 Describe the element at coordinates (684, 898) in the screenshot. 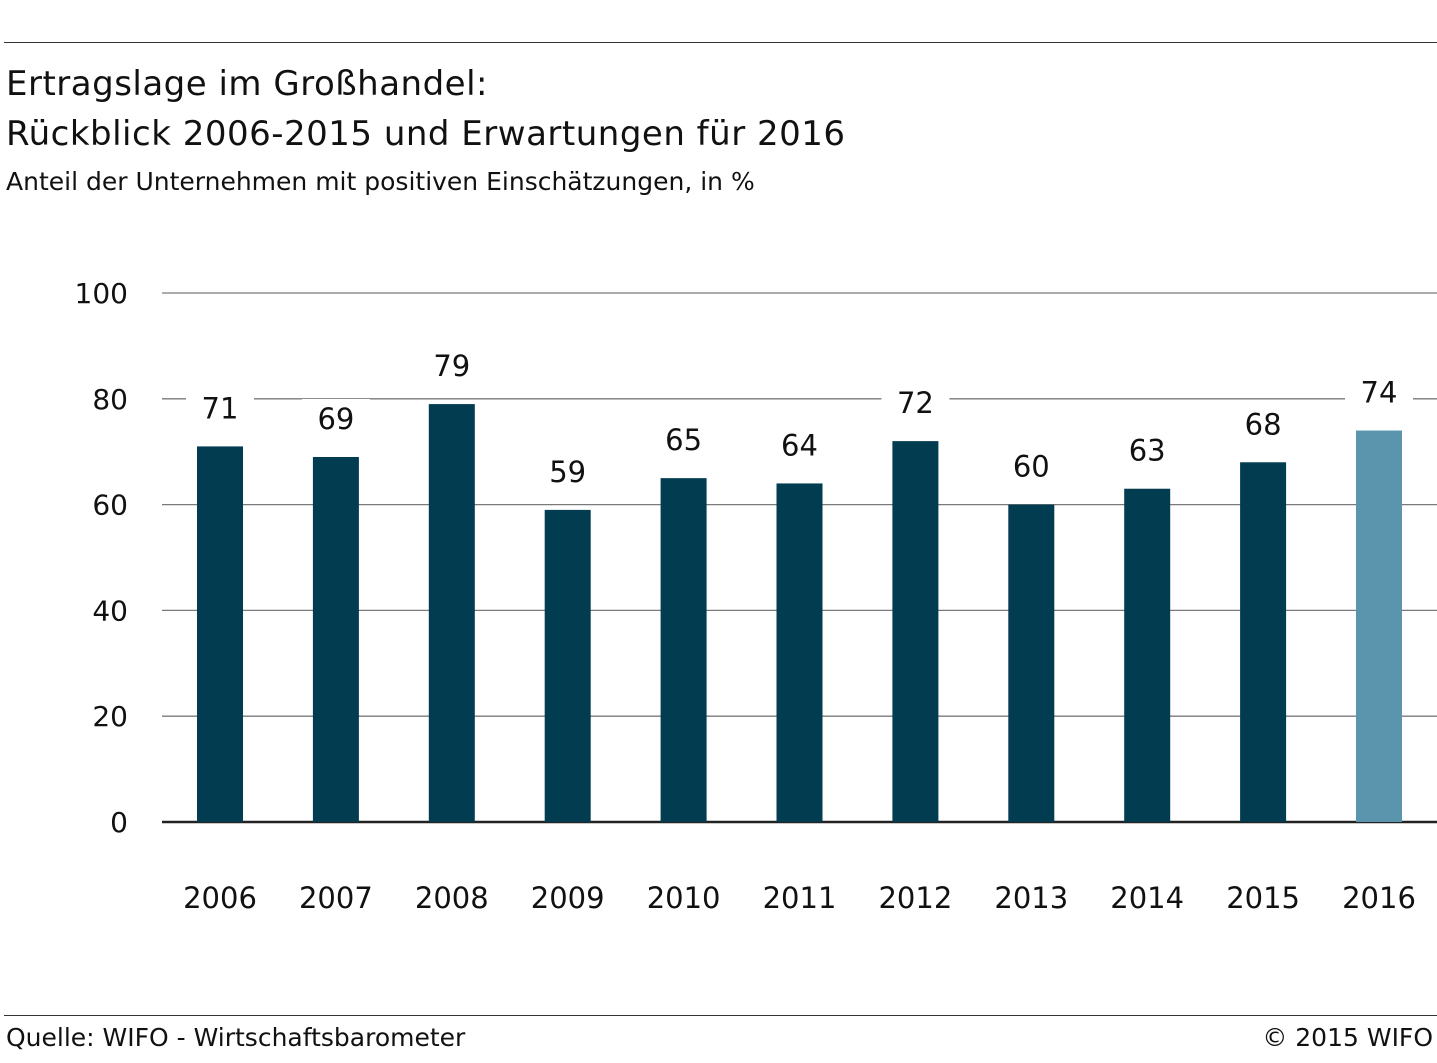

I see `x-tick-label: 2010` at that location.